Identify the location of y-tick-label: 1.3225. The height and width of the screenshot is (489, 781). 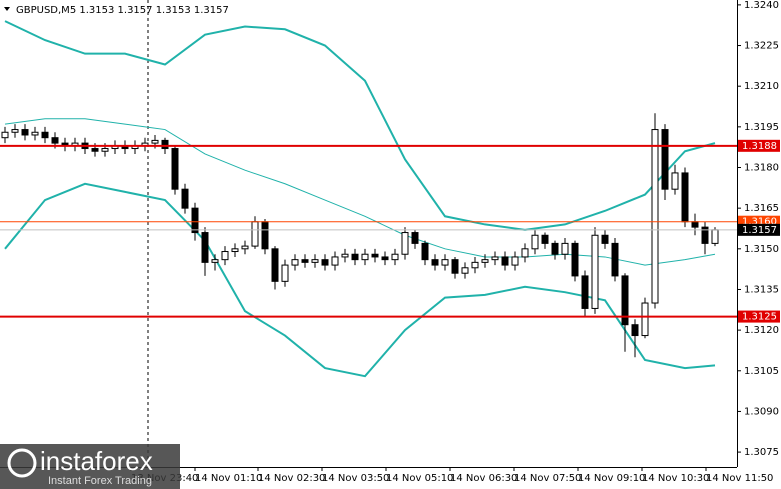
(761, 46).